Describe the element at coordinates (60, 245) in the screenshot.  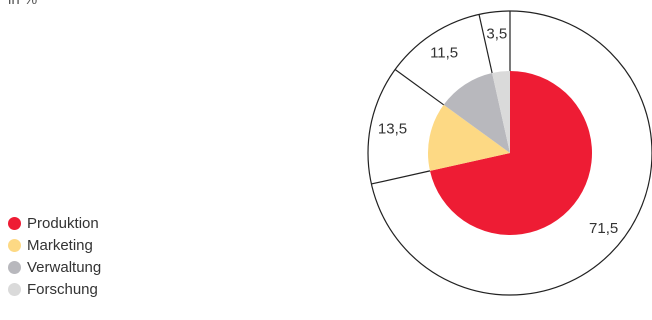
I see `legend-label: Marketing` at that location.